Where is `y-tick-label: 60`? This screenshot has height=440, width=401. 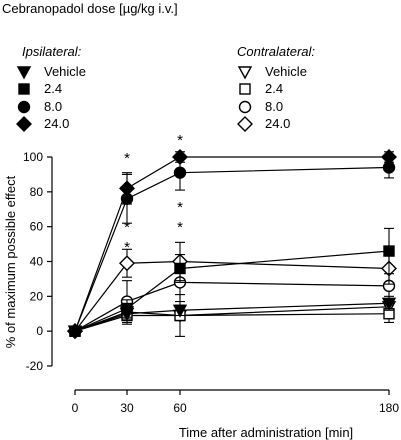
y-tick-label: 60 is located at coordinates (37, 227).